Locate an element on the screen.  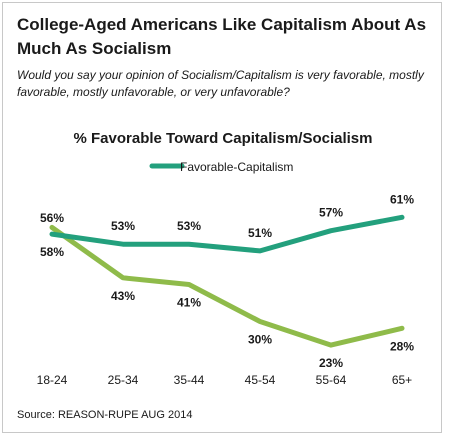
source-note: Source: REASON-RUPE AUG 2014 is located at coordinates (105, 415).